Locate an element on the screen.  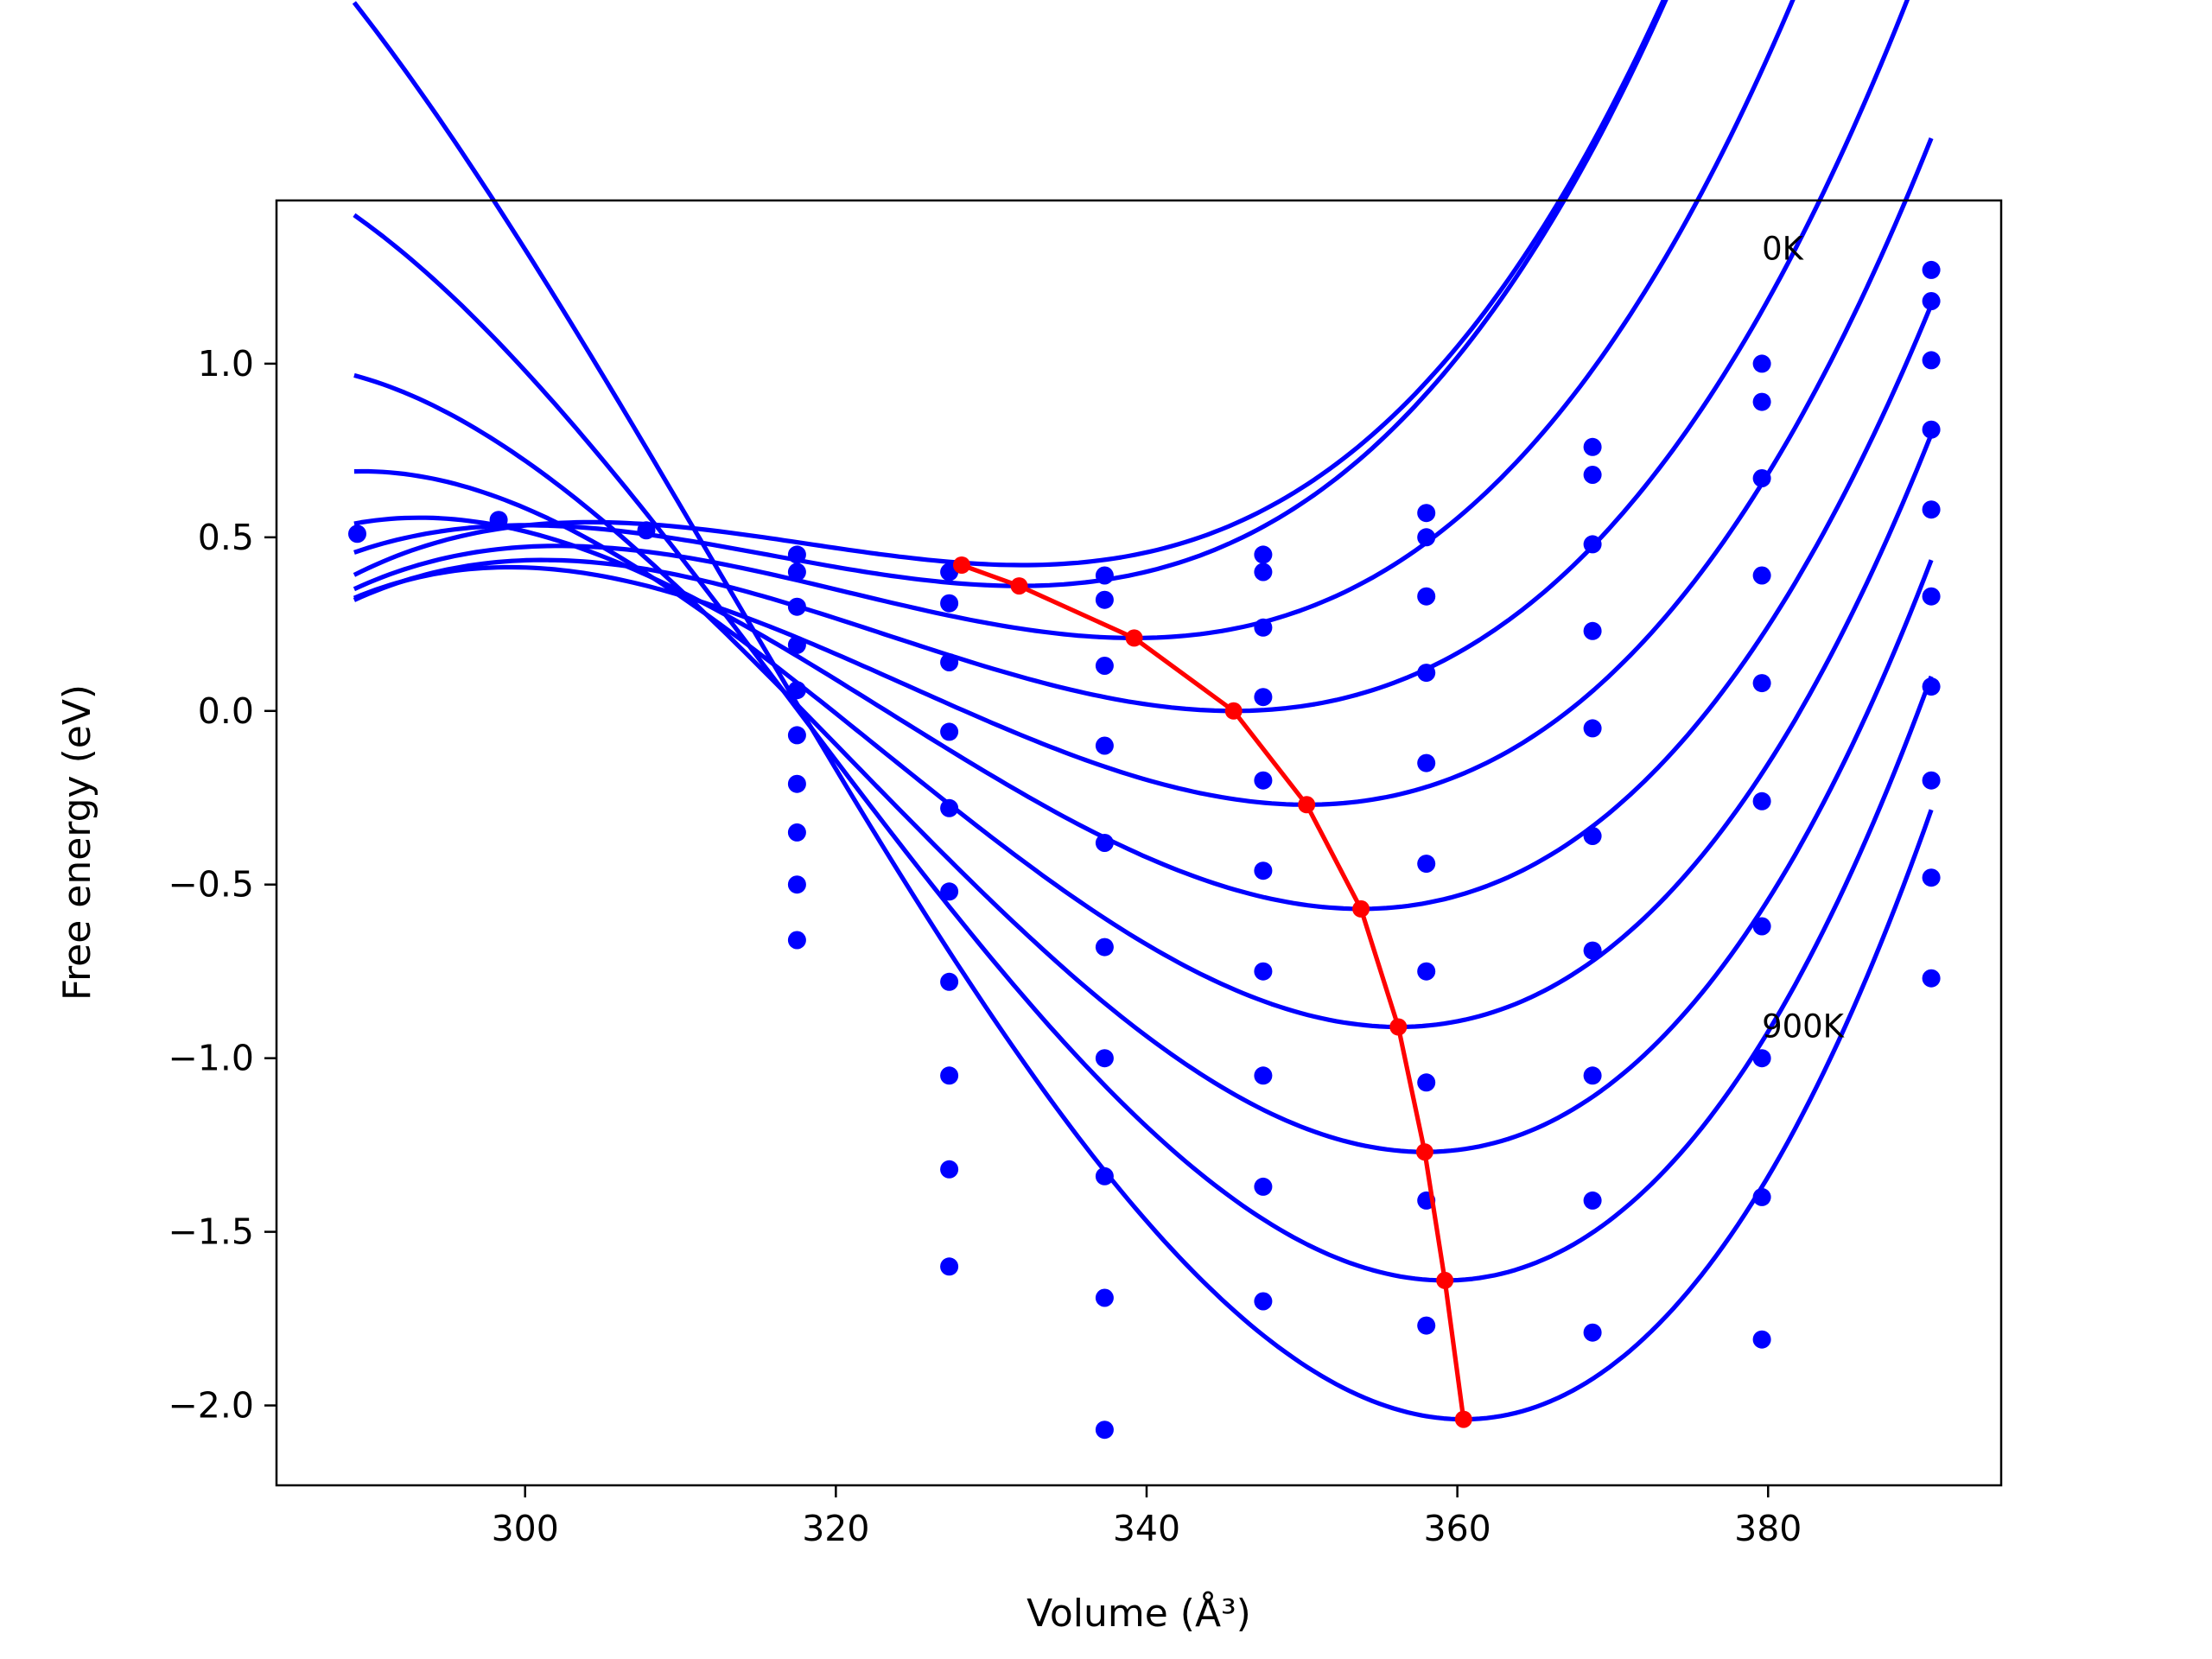
y-axis-ticks: −2.0 −1.5 −1.0 −0.5 0.0 0.5 1.0 is located at coordinates (222, 885).